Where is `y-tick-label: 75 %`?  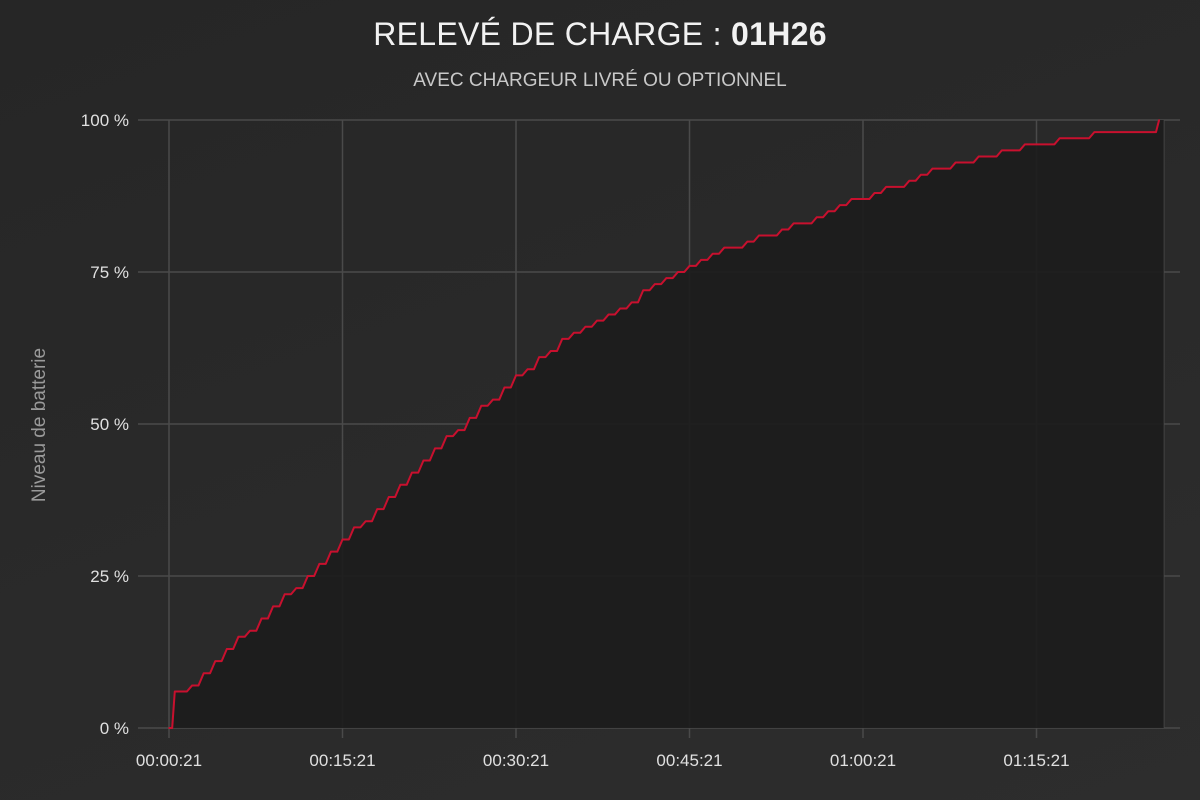 y-tick-label: 75 % is located at coordinates (109, 272).